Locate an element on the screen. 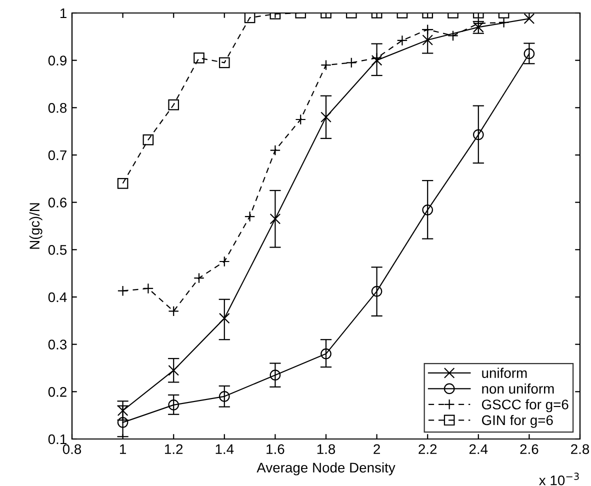  y-tick-label: 0.3 is located at coordinates (57, 345).